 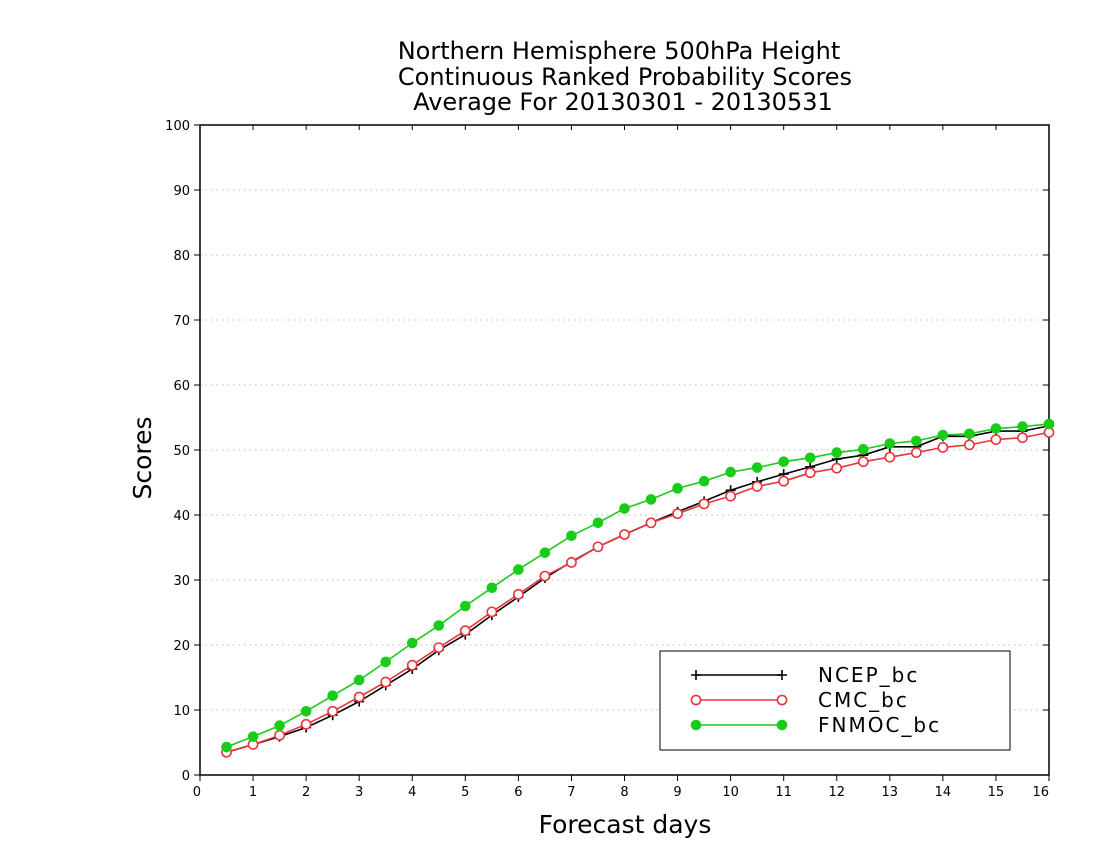 What do you see at coordinates (181, 646) in the screenshot?
I see `y-tick-label: 20` at bounding box center [181, 646].